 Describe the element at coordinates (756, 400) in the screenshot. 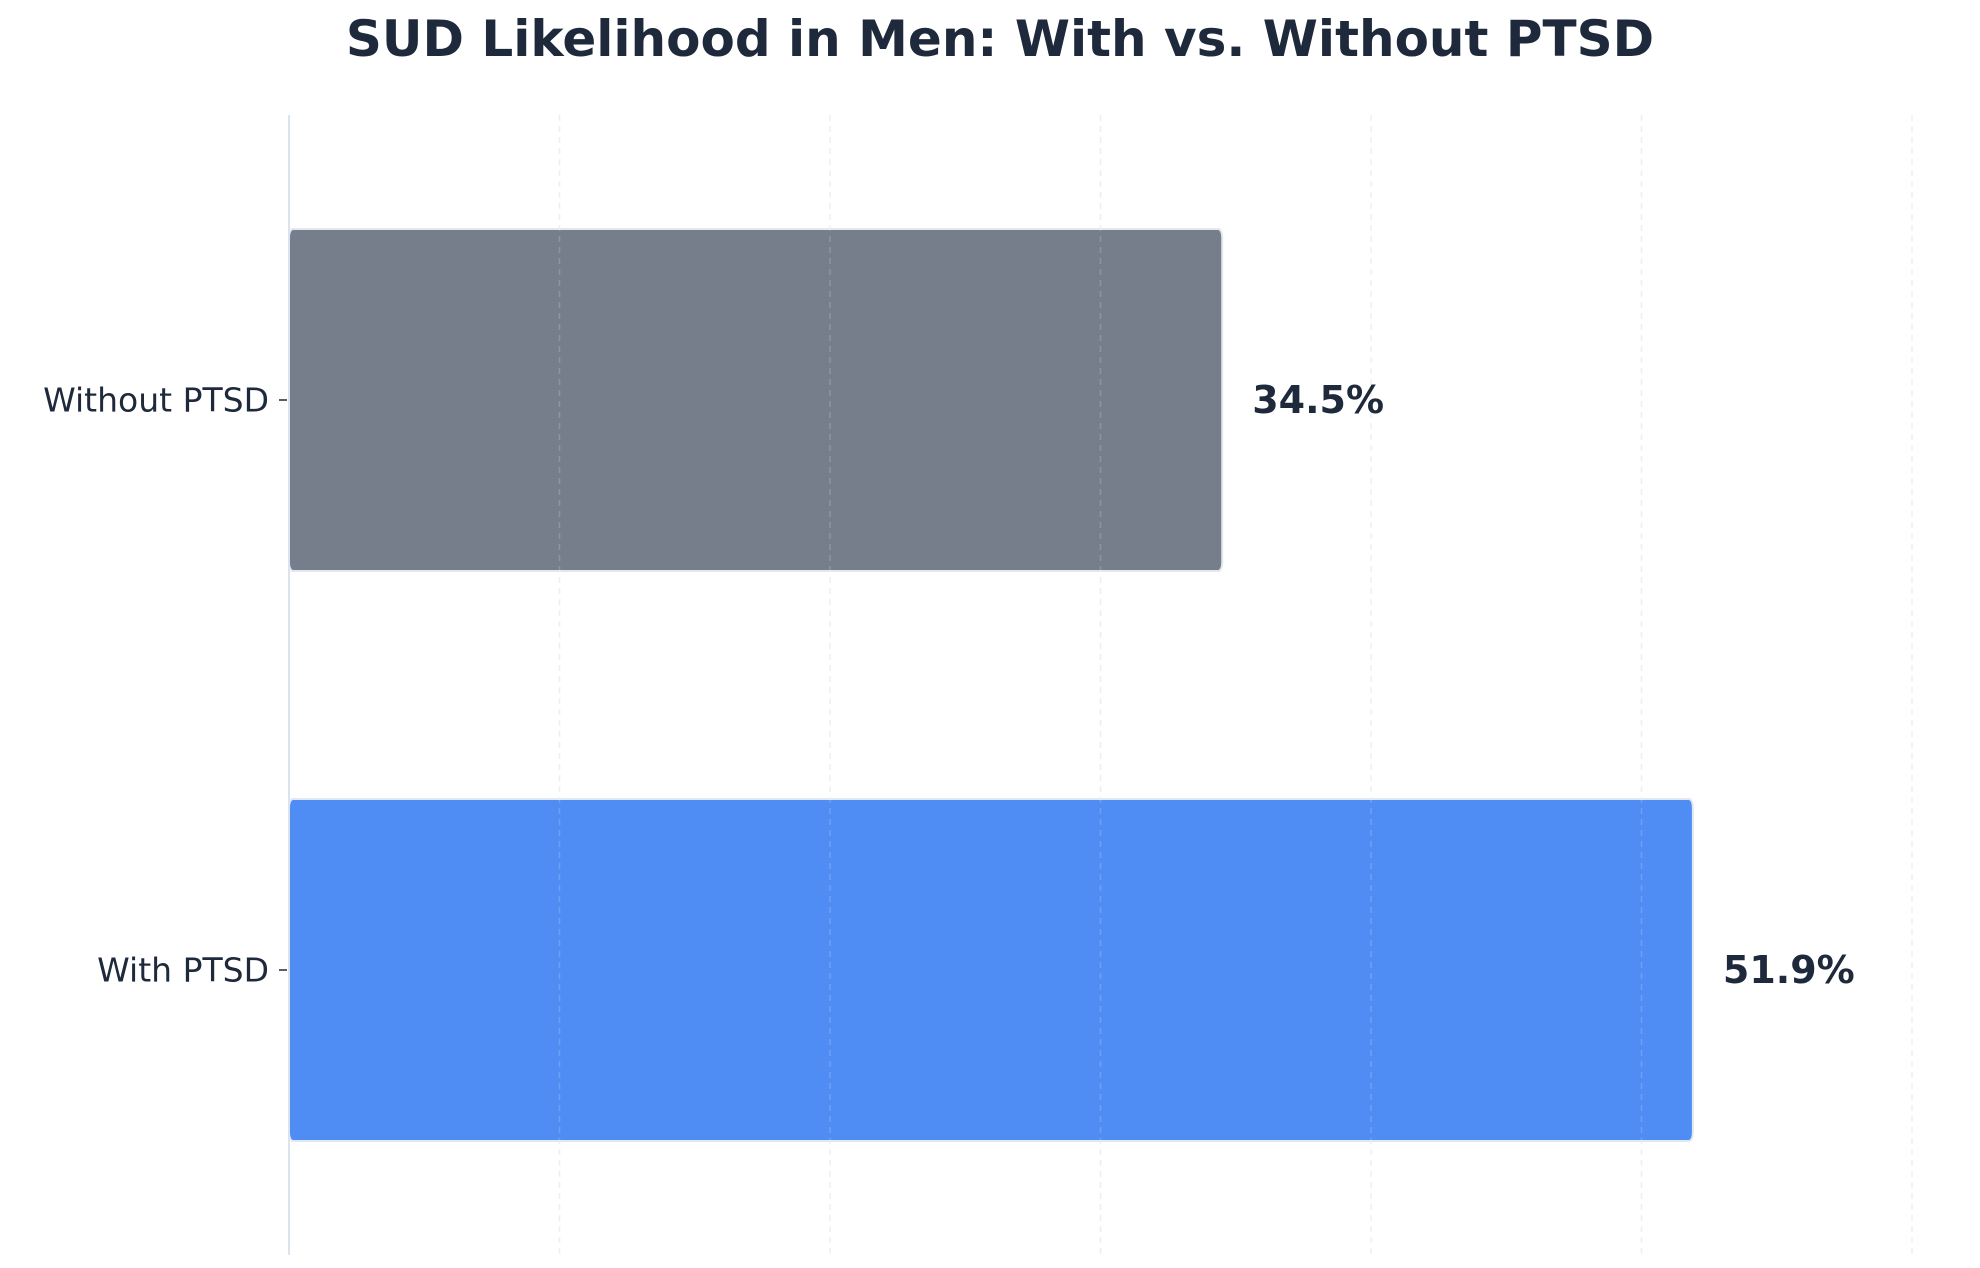

I see `bar-without-ptsd` at that location.